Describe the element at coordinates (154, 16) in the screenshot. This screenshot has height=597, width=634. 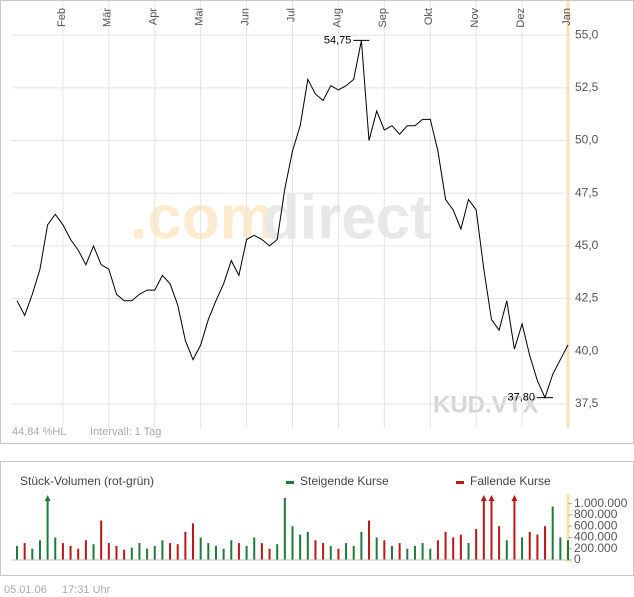
I see `x-tick-label: Apr` at that location.